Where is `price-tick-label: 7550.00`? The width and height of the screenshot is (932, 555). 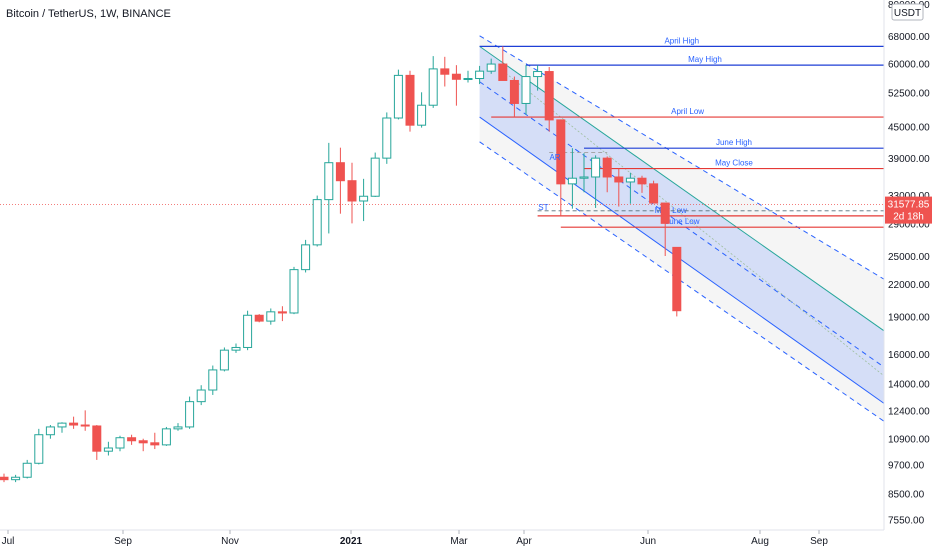
price-tick-label: 7550.00 is located at coordinates (906, 521).